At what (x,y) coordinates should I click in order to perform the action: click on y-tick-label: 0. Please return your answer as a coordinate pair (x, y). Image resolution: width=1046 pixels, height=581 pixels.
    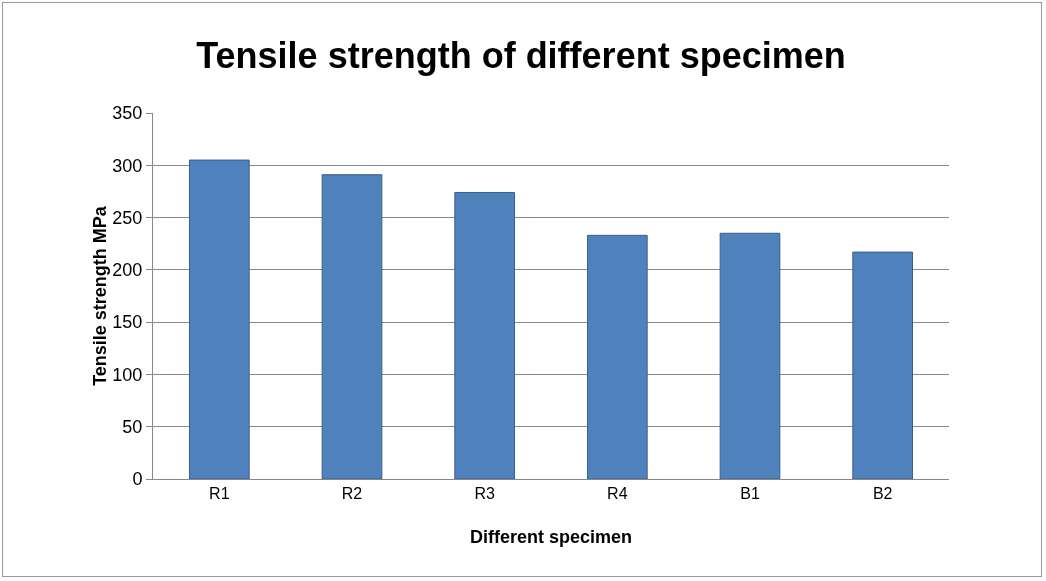
    Looking at the image, I should click on (137, 479).